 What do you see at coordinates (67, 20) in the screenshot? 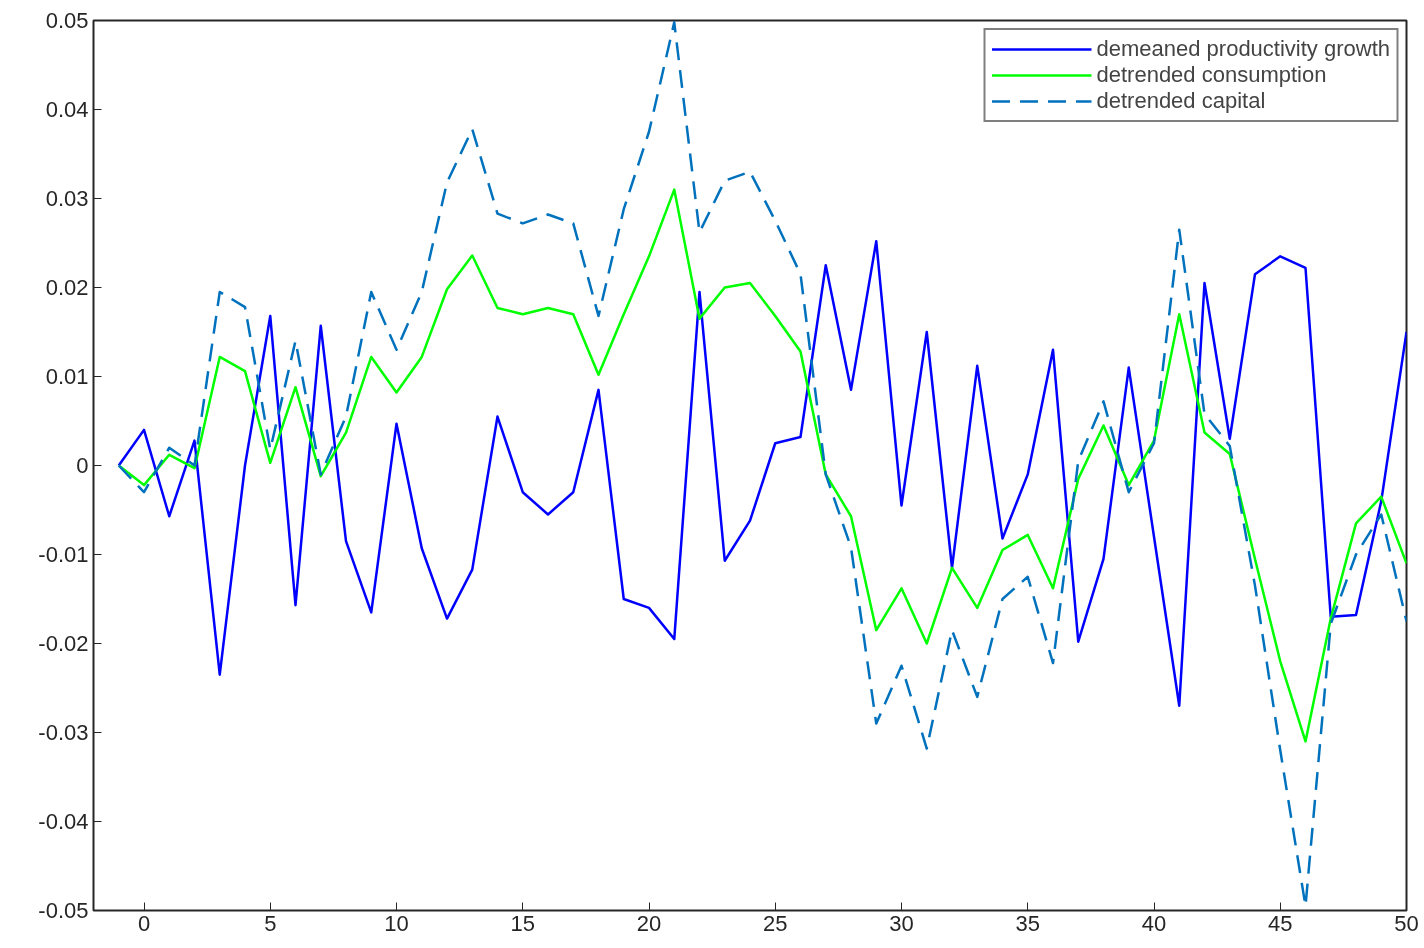
I see `y-tick-label: 0.05` at bounding box center [67, 20].